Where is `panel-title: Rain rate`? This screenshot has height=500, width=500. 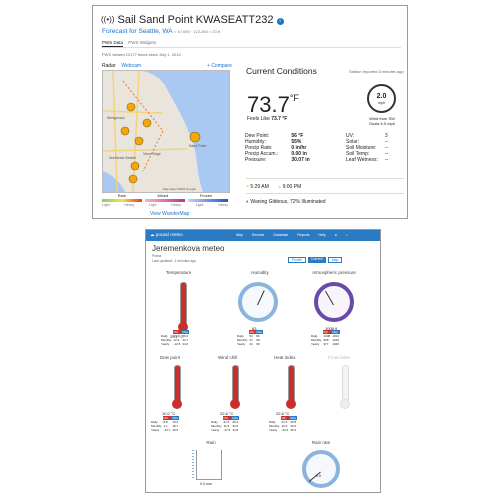
panel-title: Rain rate is located at coordinates (321, 442).